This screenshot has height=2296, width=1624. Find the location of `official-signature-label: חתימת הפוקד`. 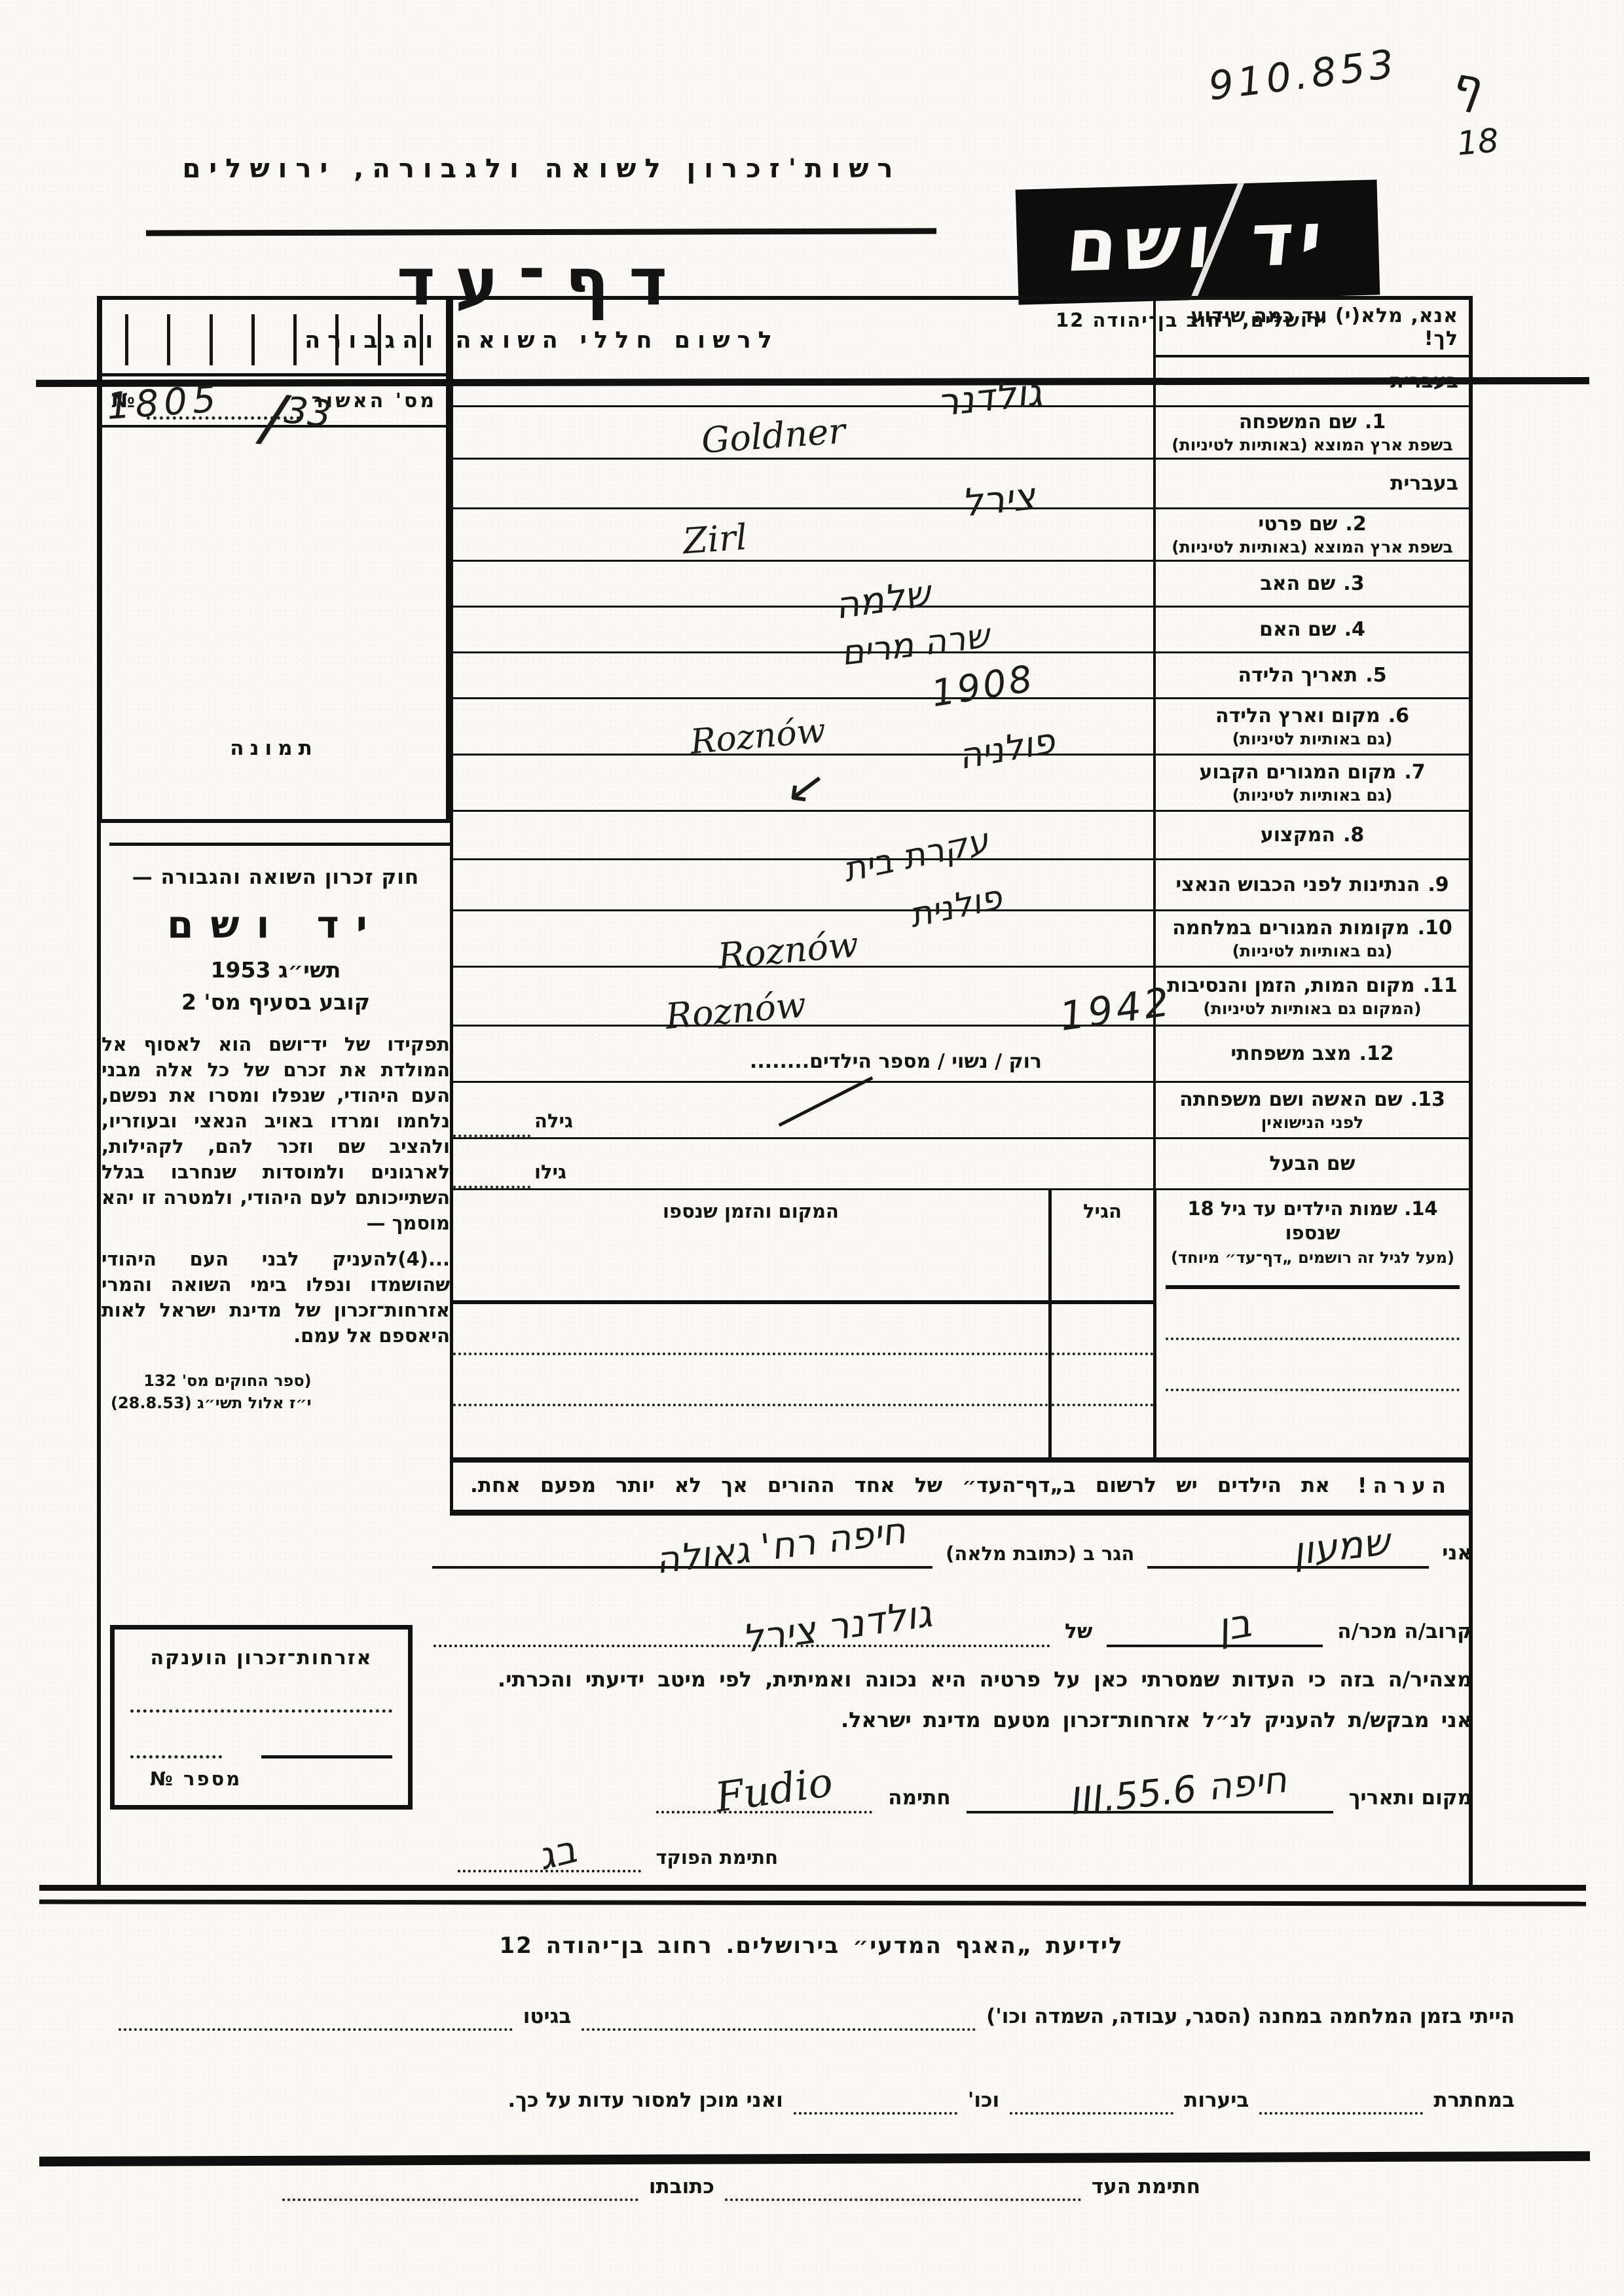

official-signature-label: חתימת הפוקד is located at coordinates (716, 1857).